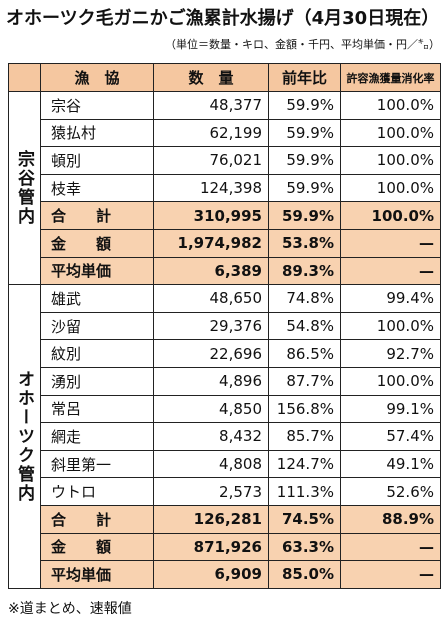 Image resolution: width=448 pixels, height=640 pixels. Describe the element at coordinates (304, 381) in the screenshot. I see `value-cell: 87.7%` at that location.